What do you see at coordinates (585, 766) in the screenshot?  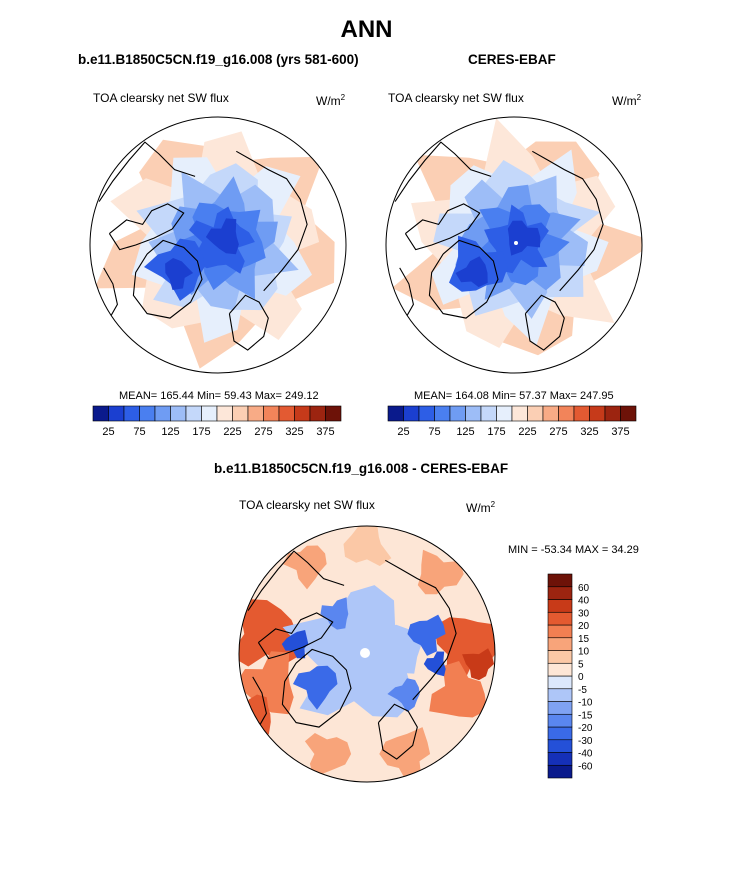 I see `colorbar-tick-label: -60` at bounding box center [585, 766].